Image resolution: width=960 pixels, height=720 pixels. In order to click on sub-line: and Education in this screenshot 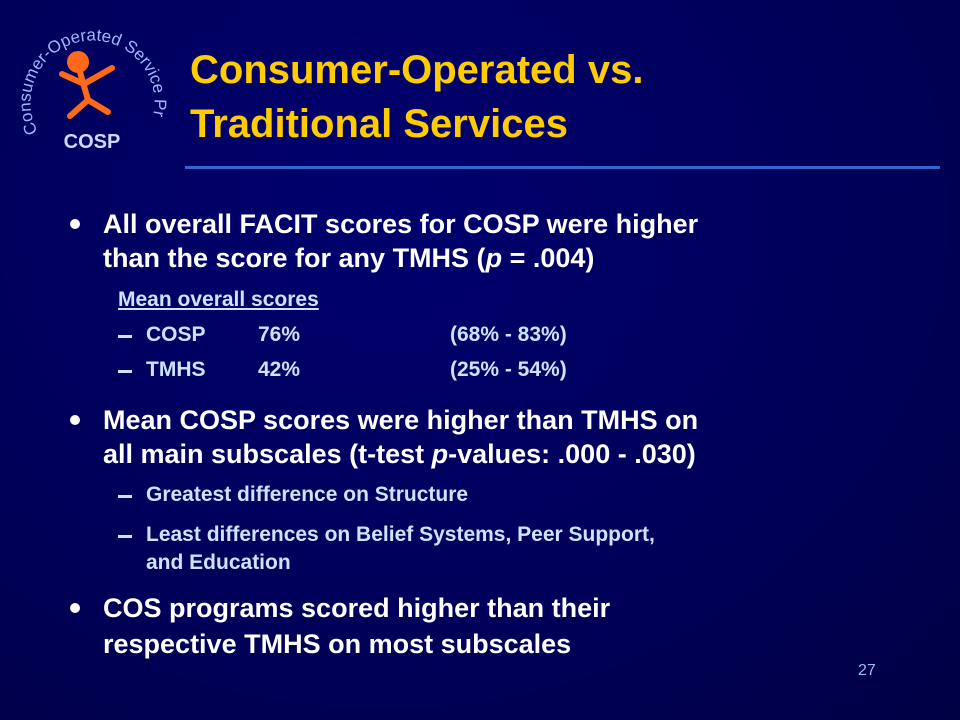, I will do `click(218, 562)`.